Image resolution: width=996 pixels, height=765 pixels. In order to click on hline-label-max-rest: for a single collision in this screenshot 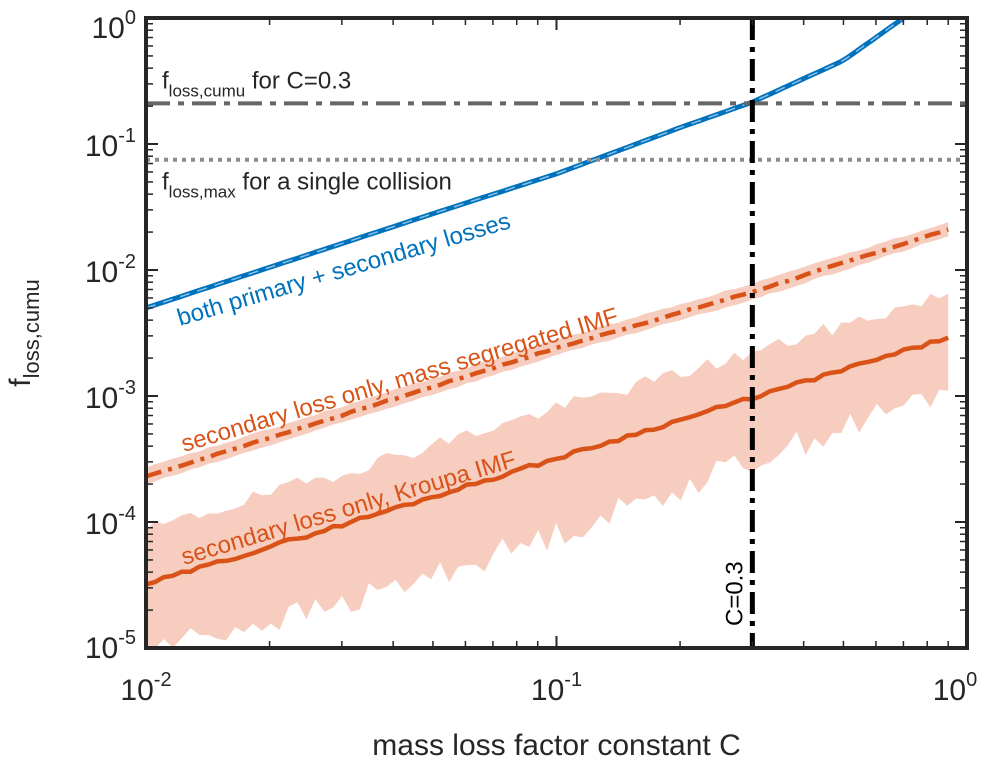, I will do `click(344, 182)`.